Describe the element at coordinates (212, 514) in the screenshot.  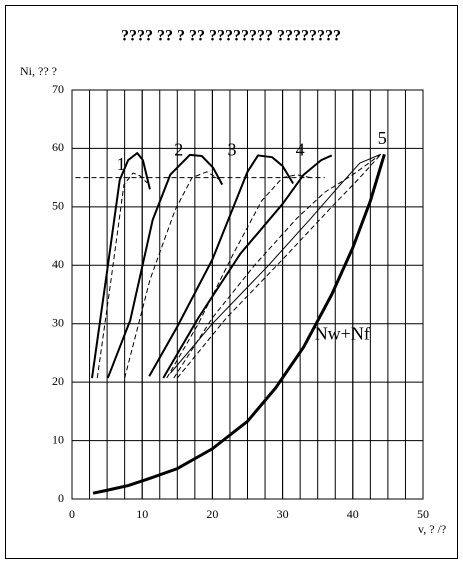
I see `x-tick-label: 20` at that location.